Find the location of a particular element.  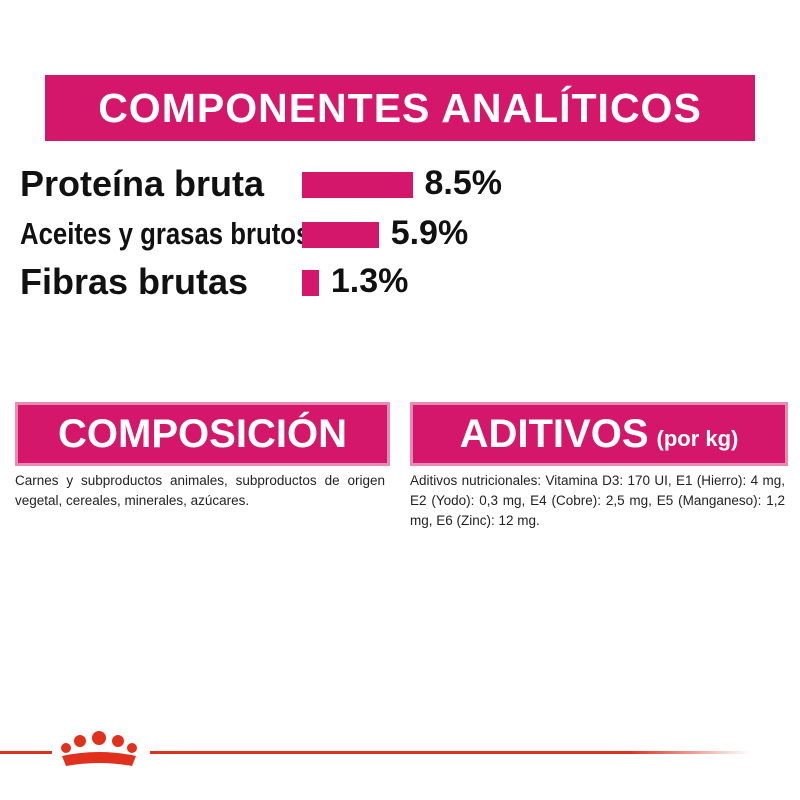

category-label: Aceites y grasas brutos is located at coordinates (165, 234).